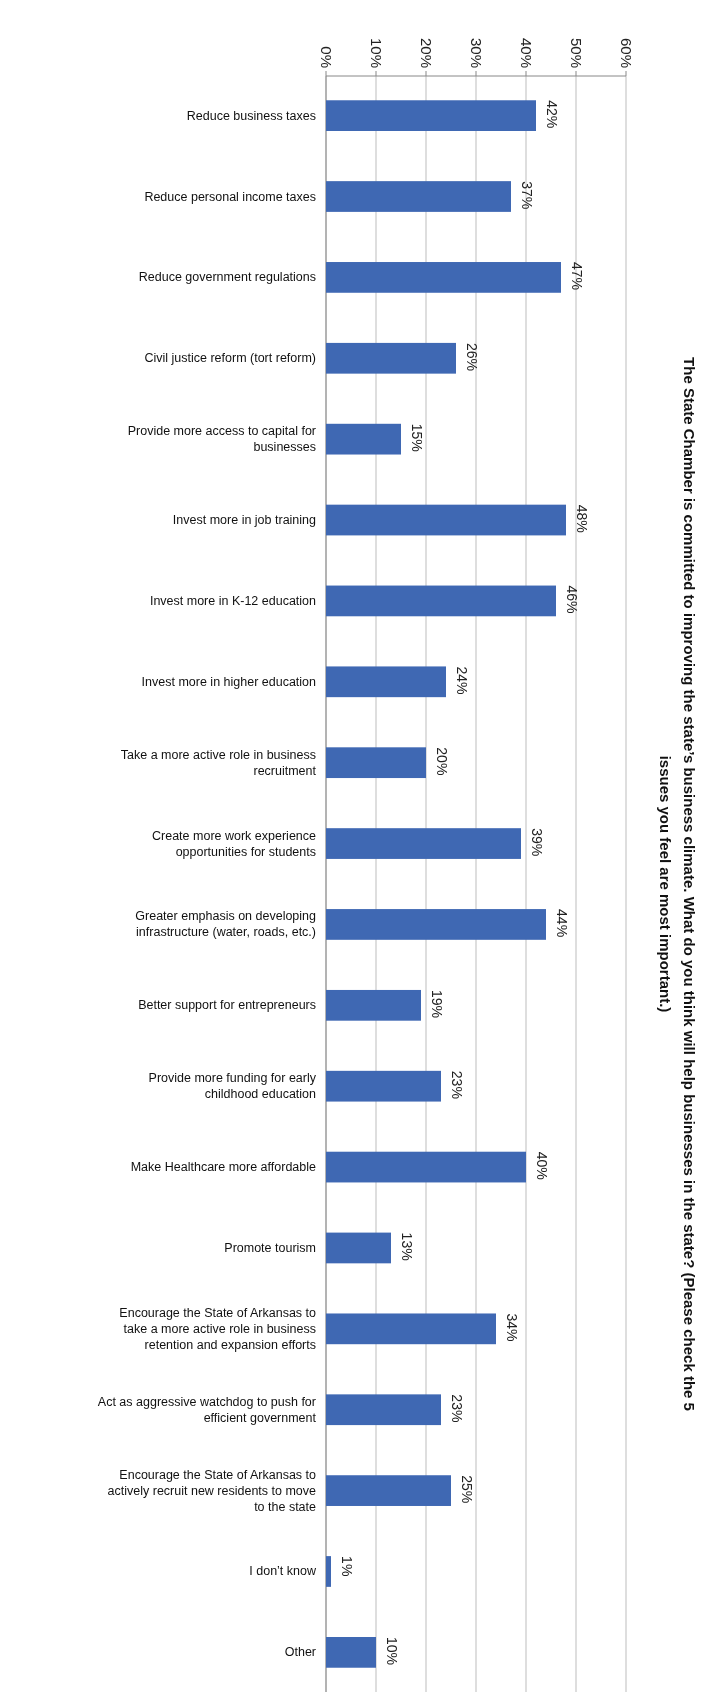 The image size is (710, 1700). I want to click on x-tick-label: 40%, so click(526, 52).